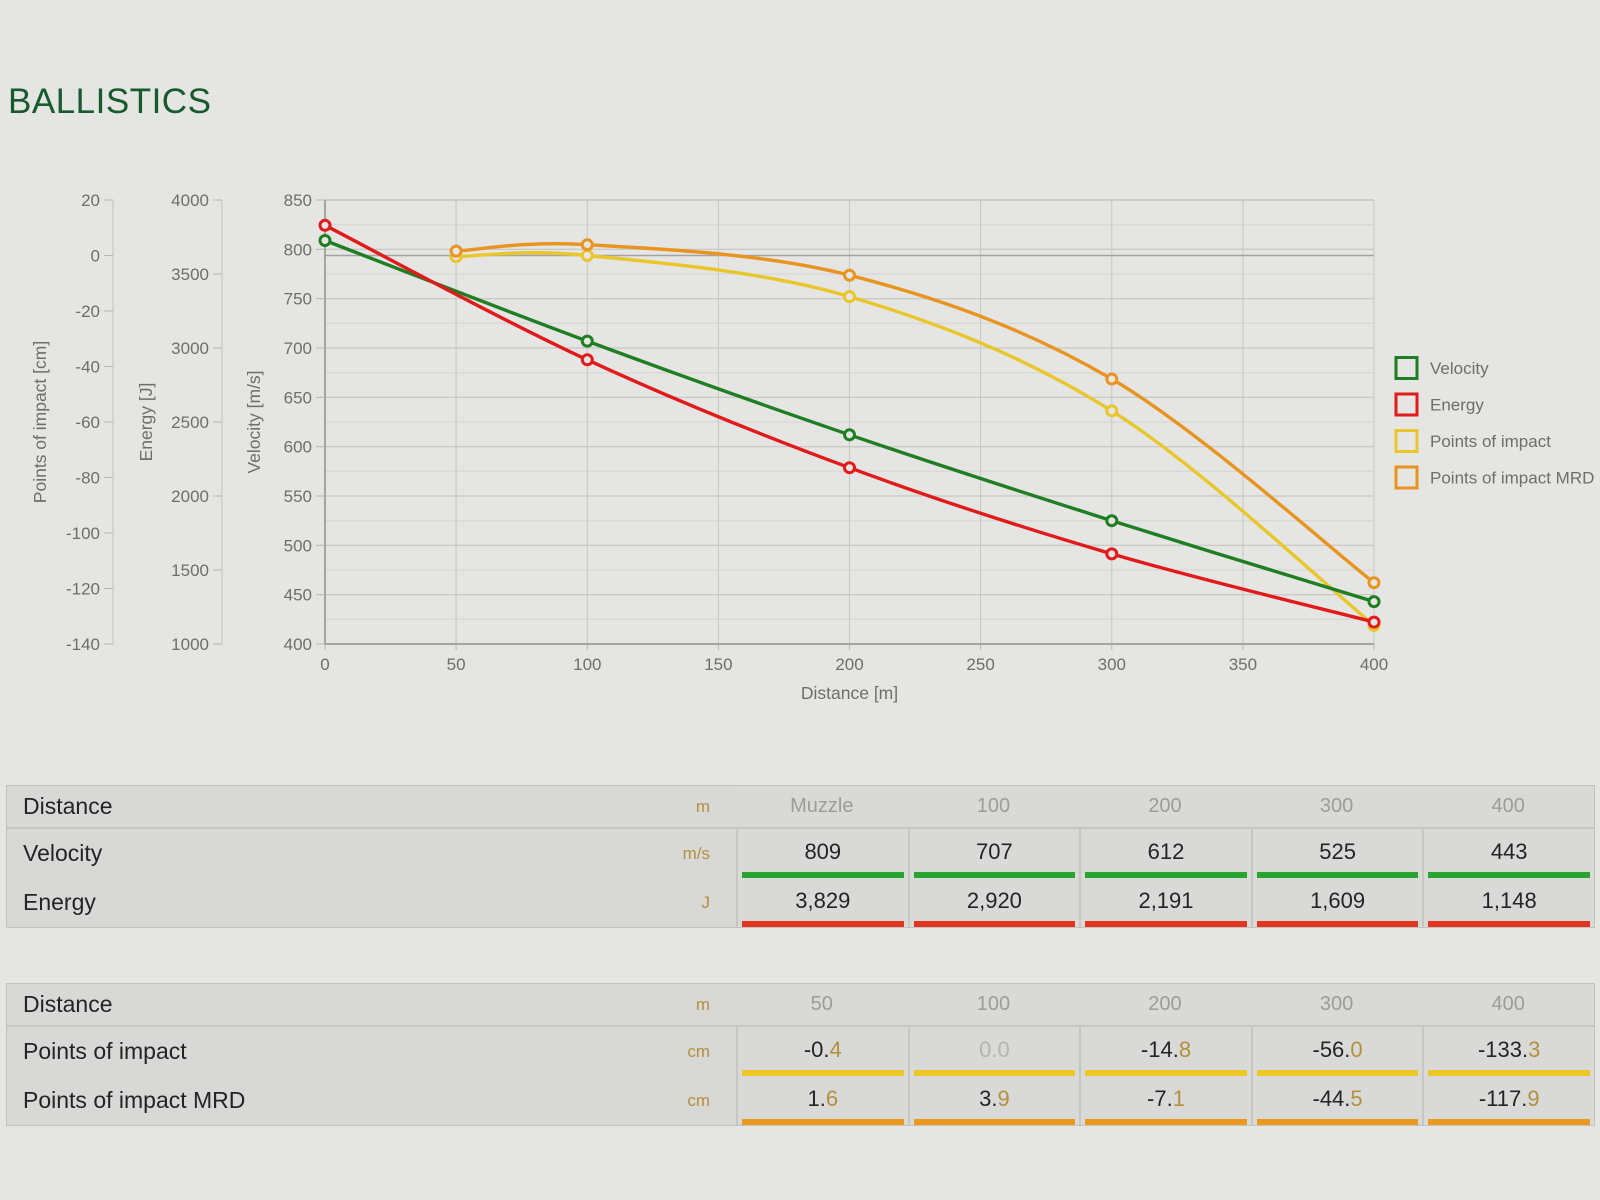 This screenshot has width=1600, height=1200. I want to click on energy-tick-label: 3500, so click(190, 274).